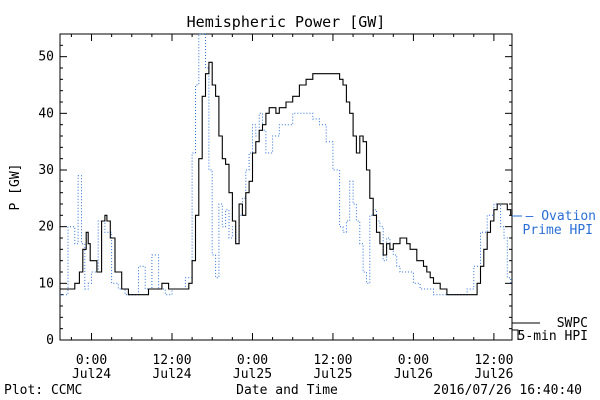 Image resolution: width=600 pixels, height=400 pixels. Describe the element at coordinates (558, 230) in the screenshot. I see `legend-ovation-line2: Prime HPI` at that location.